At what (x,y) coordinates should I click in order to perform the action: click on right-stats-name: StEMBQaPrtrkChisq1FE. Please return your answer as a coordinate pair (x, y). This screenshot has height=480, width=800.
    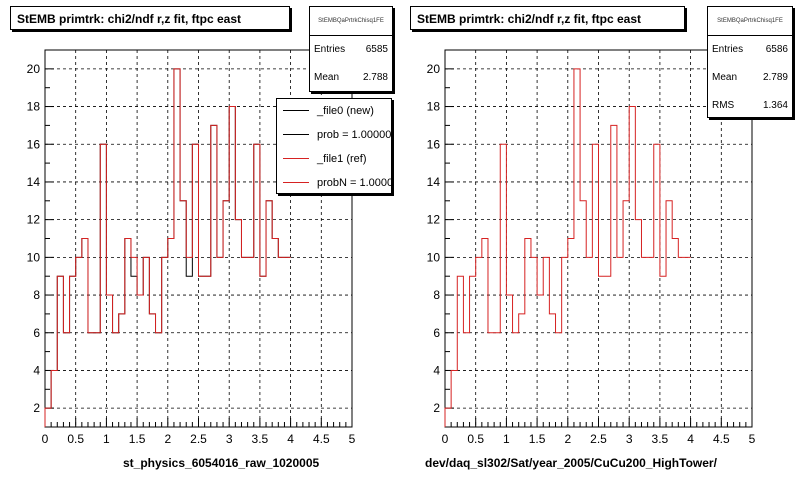
    Looking at the image, I should click on (750, 21).